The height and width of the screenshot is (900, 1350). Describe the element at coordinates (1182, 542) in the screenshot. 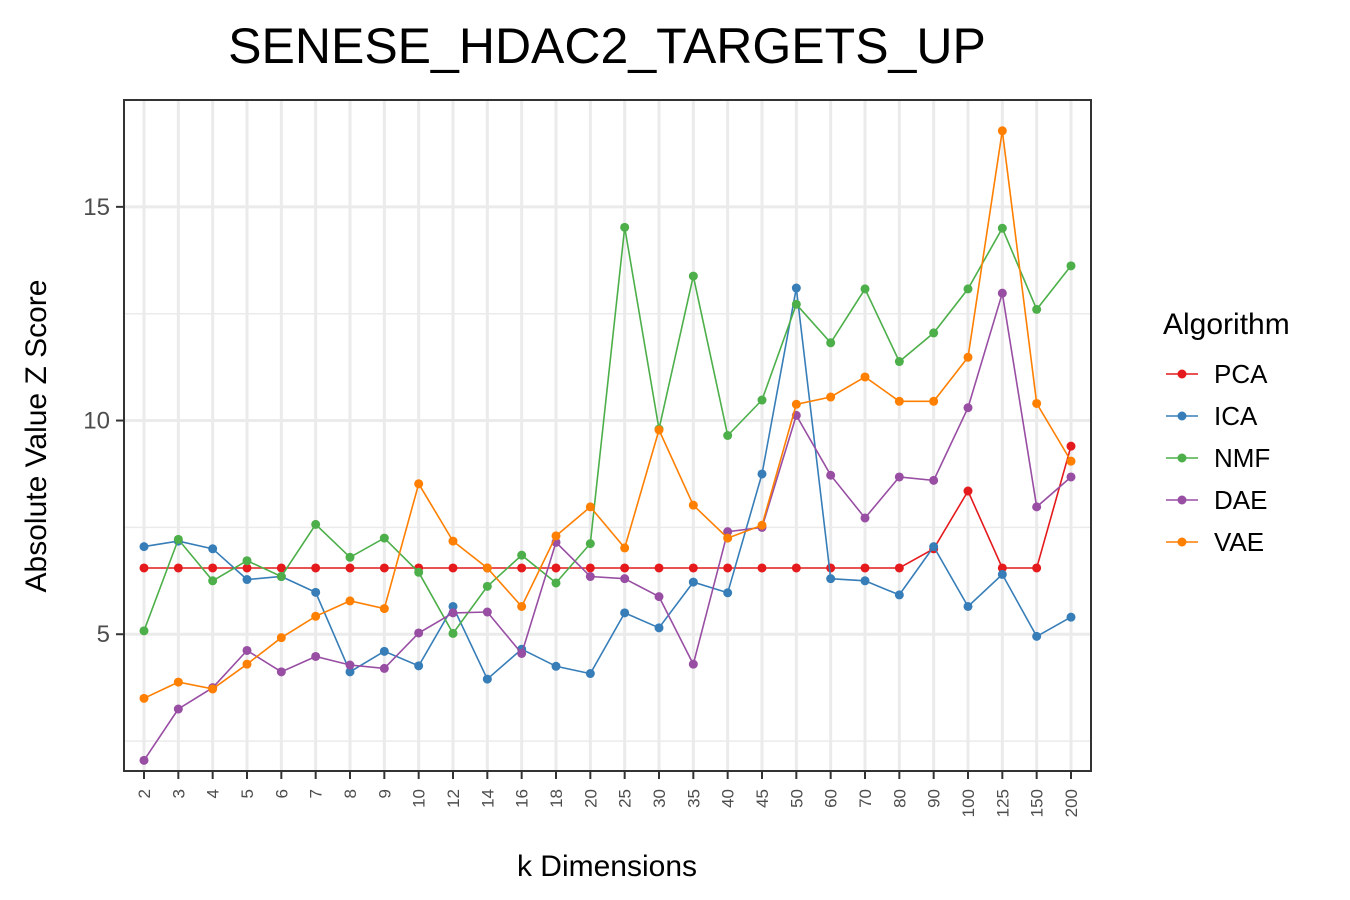

I see `legend-key-point` at that location.